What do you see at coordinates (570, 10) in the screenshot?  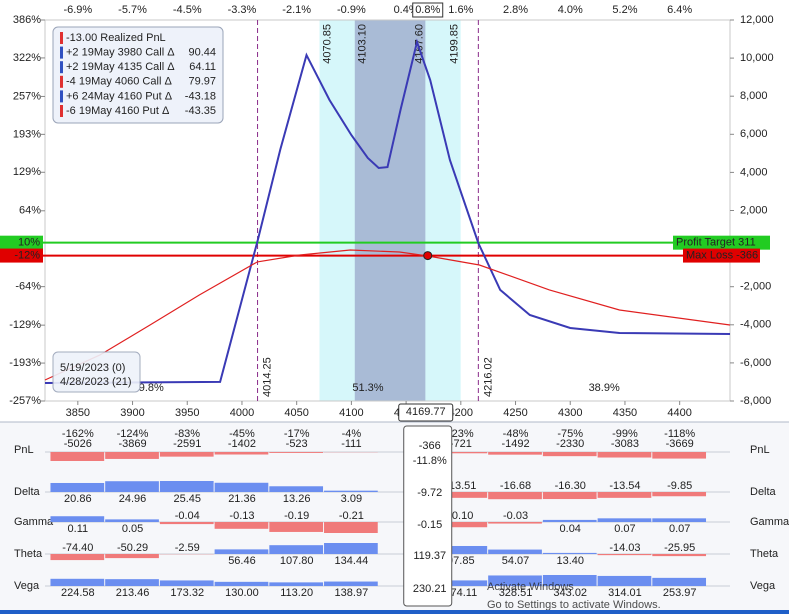 I see `top-tick-label: 4.0%` at bounding box center [570, 10].